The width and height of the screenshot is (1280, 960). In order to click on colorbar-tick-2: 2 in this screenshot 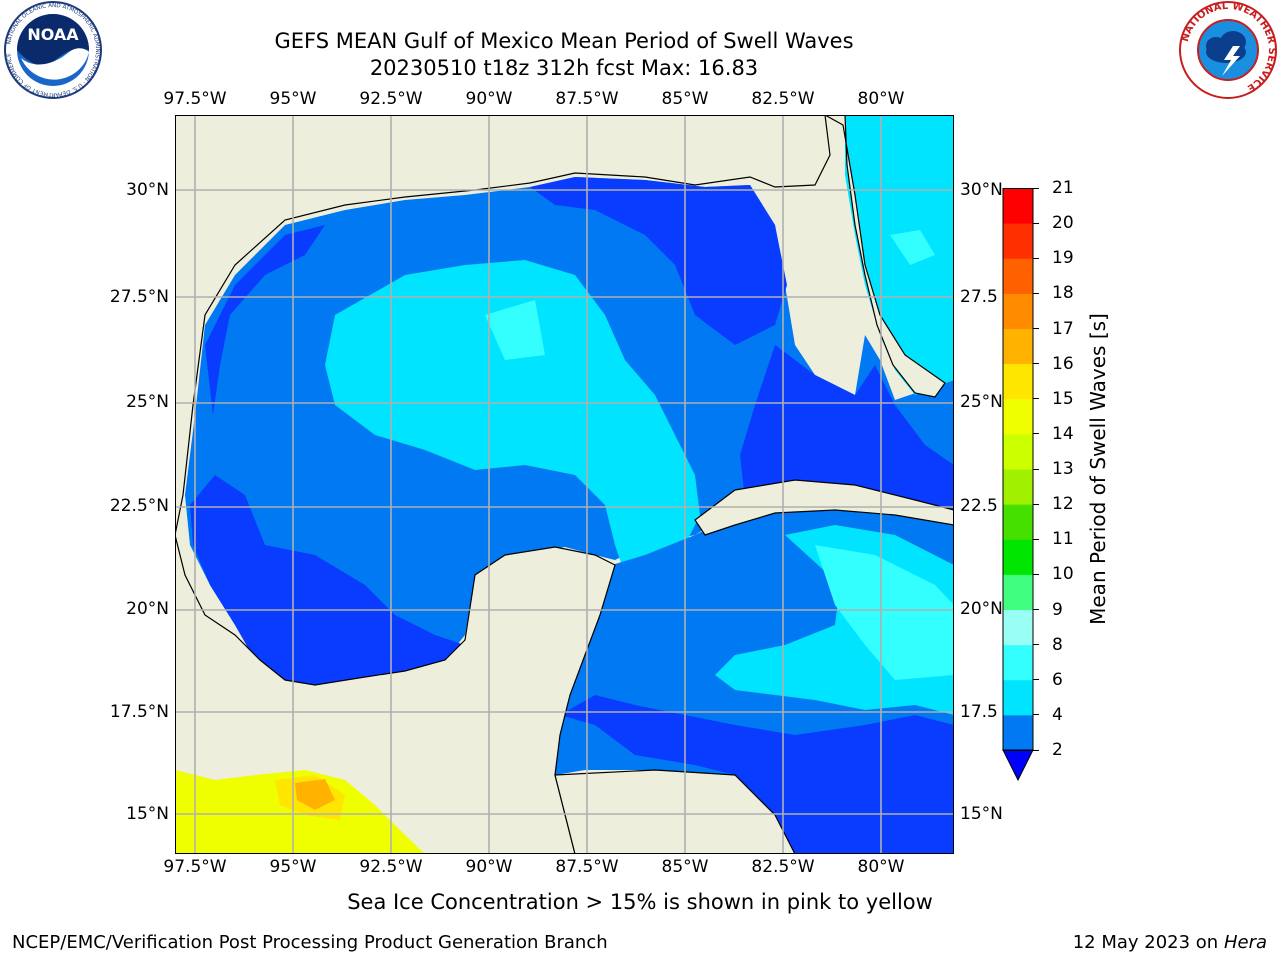, I will do `click(1057, 750)`.